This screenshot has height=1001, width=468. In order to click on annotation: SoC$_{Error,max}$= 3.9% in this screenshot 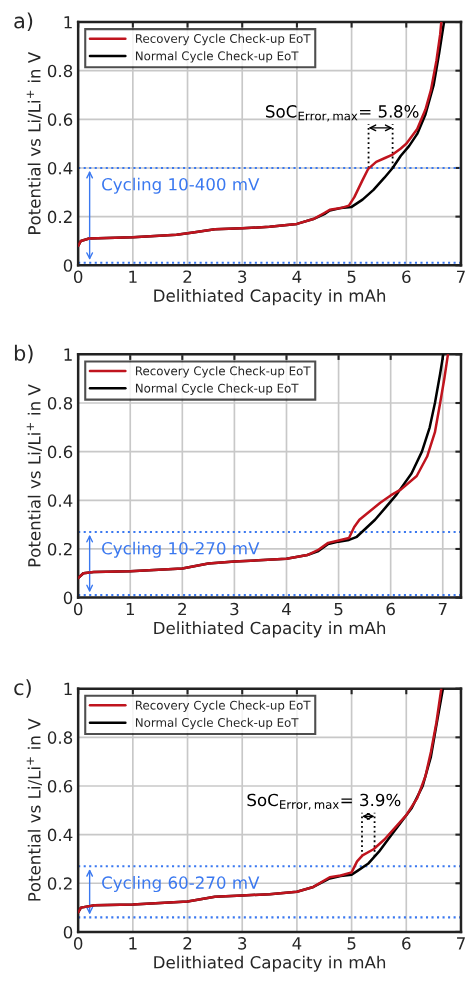, I will do `click(324, 802)`.